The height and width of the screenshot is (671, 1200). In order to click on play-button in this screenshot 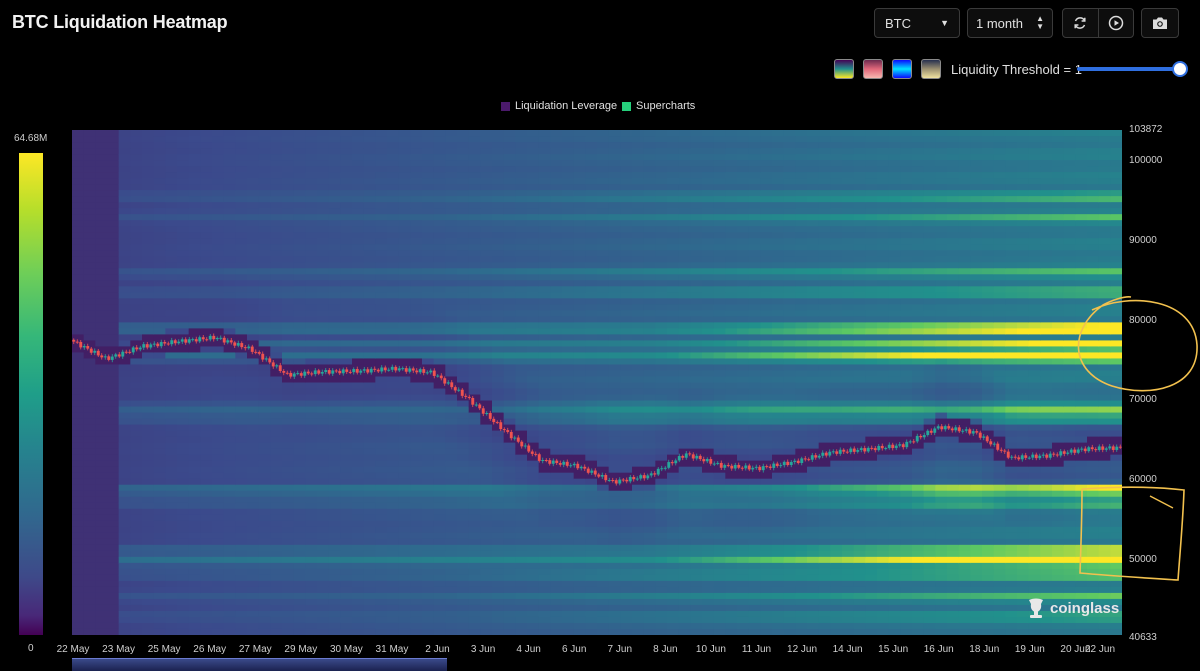, I will do `click(1115, 23)`.